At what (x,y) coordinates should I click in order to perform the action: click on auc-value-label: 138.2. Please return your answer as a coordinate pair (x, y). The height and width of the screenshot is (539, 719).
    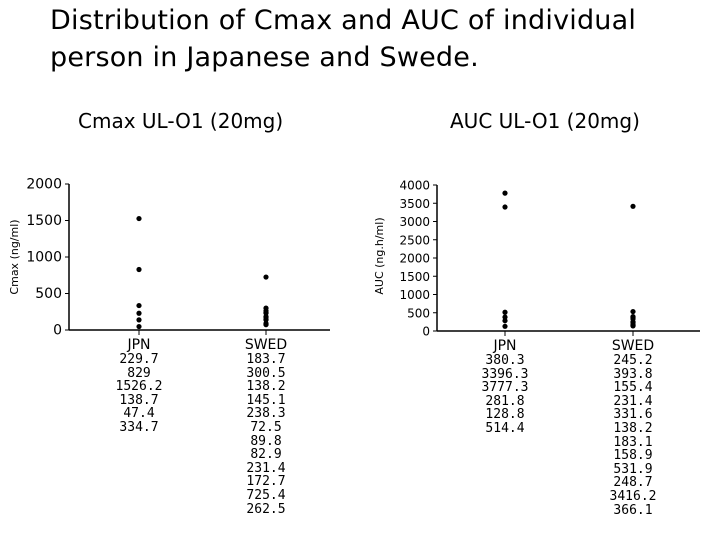
    Looking at the image, I should click on (633, 428).